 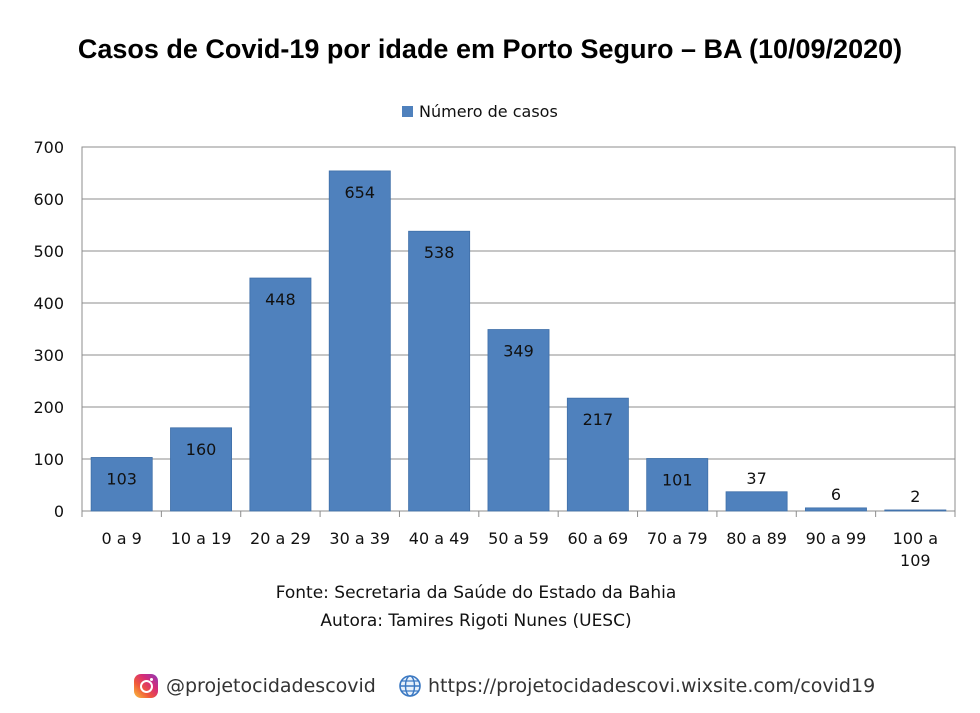 I want to click on data-label: 538, so click(x=439, y=252).